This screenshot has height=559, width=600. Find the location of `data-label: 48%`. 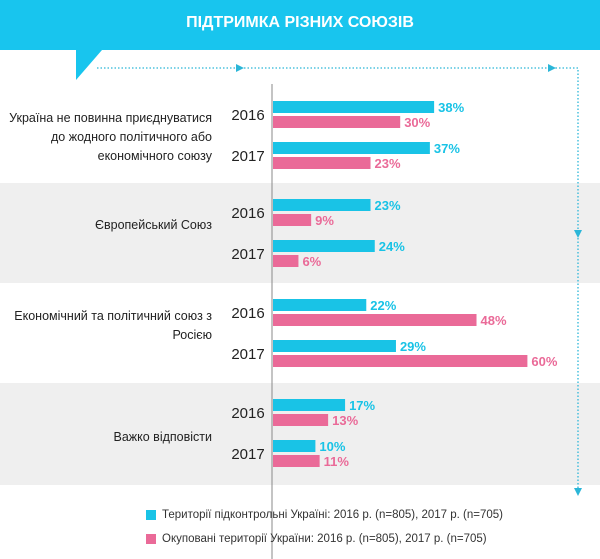

data-label: 48% is located at coordinates (494, 320).